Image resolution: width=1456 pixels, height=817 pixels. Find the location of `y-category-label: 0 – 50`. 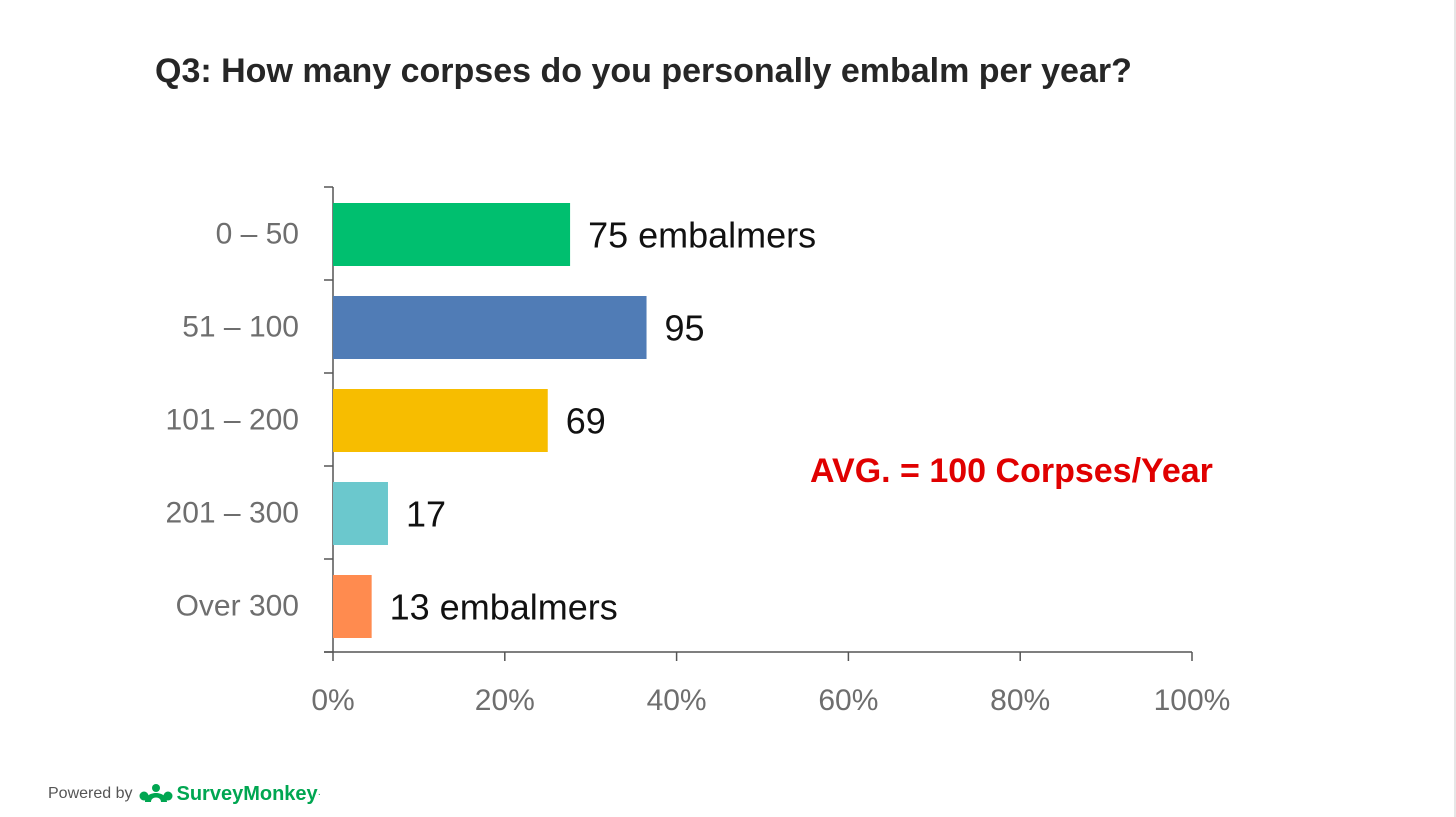

y-category-label: 0 – 50 is located at coordinates (257, 234).